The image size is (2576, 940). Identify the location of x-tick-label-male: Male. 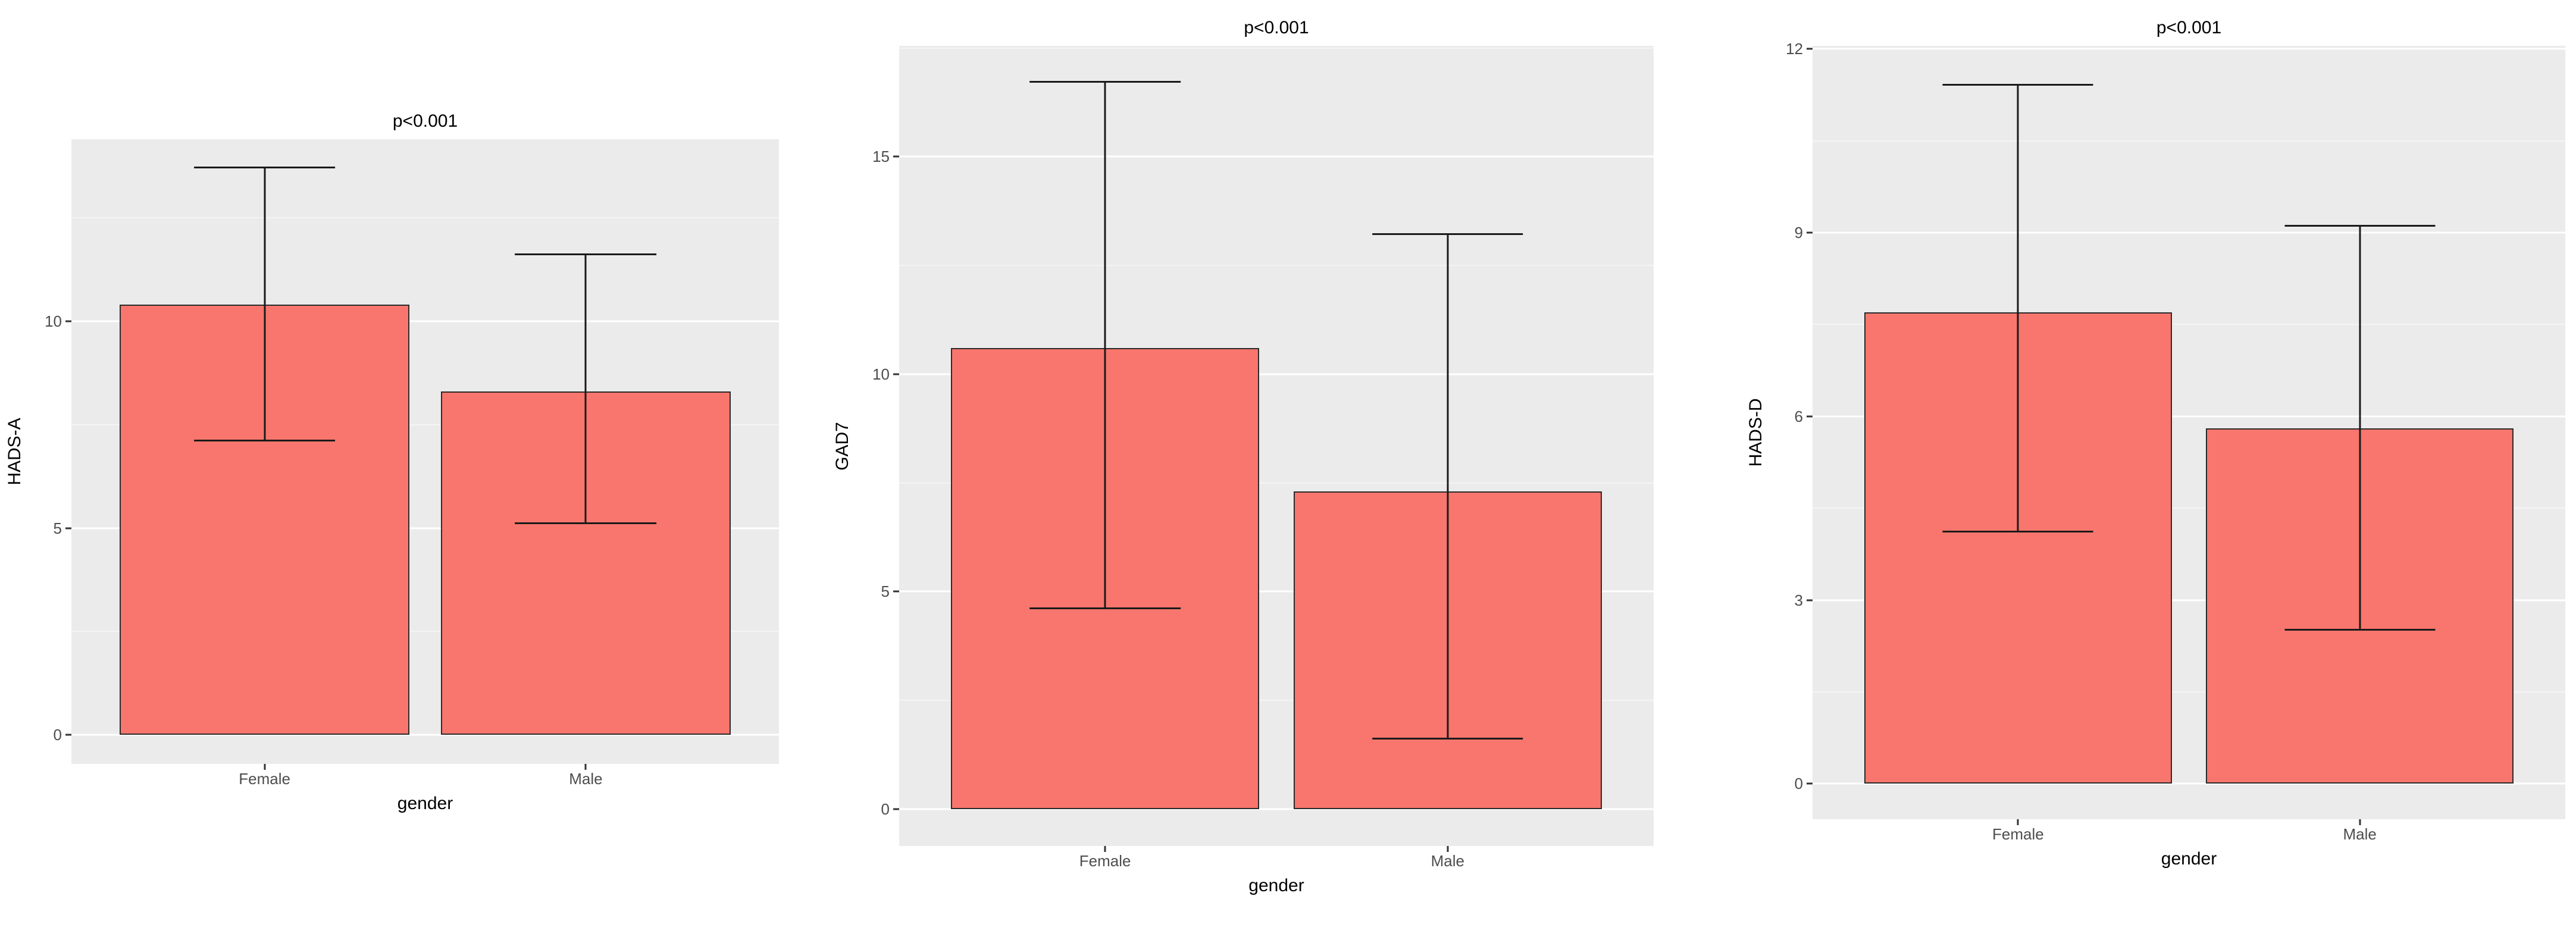
(2360, 834).